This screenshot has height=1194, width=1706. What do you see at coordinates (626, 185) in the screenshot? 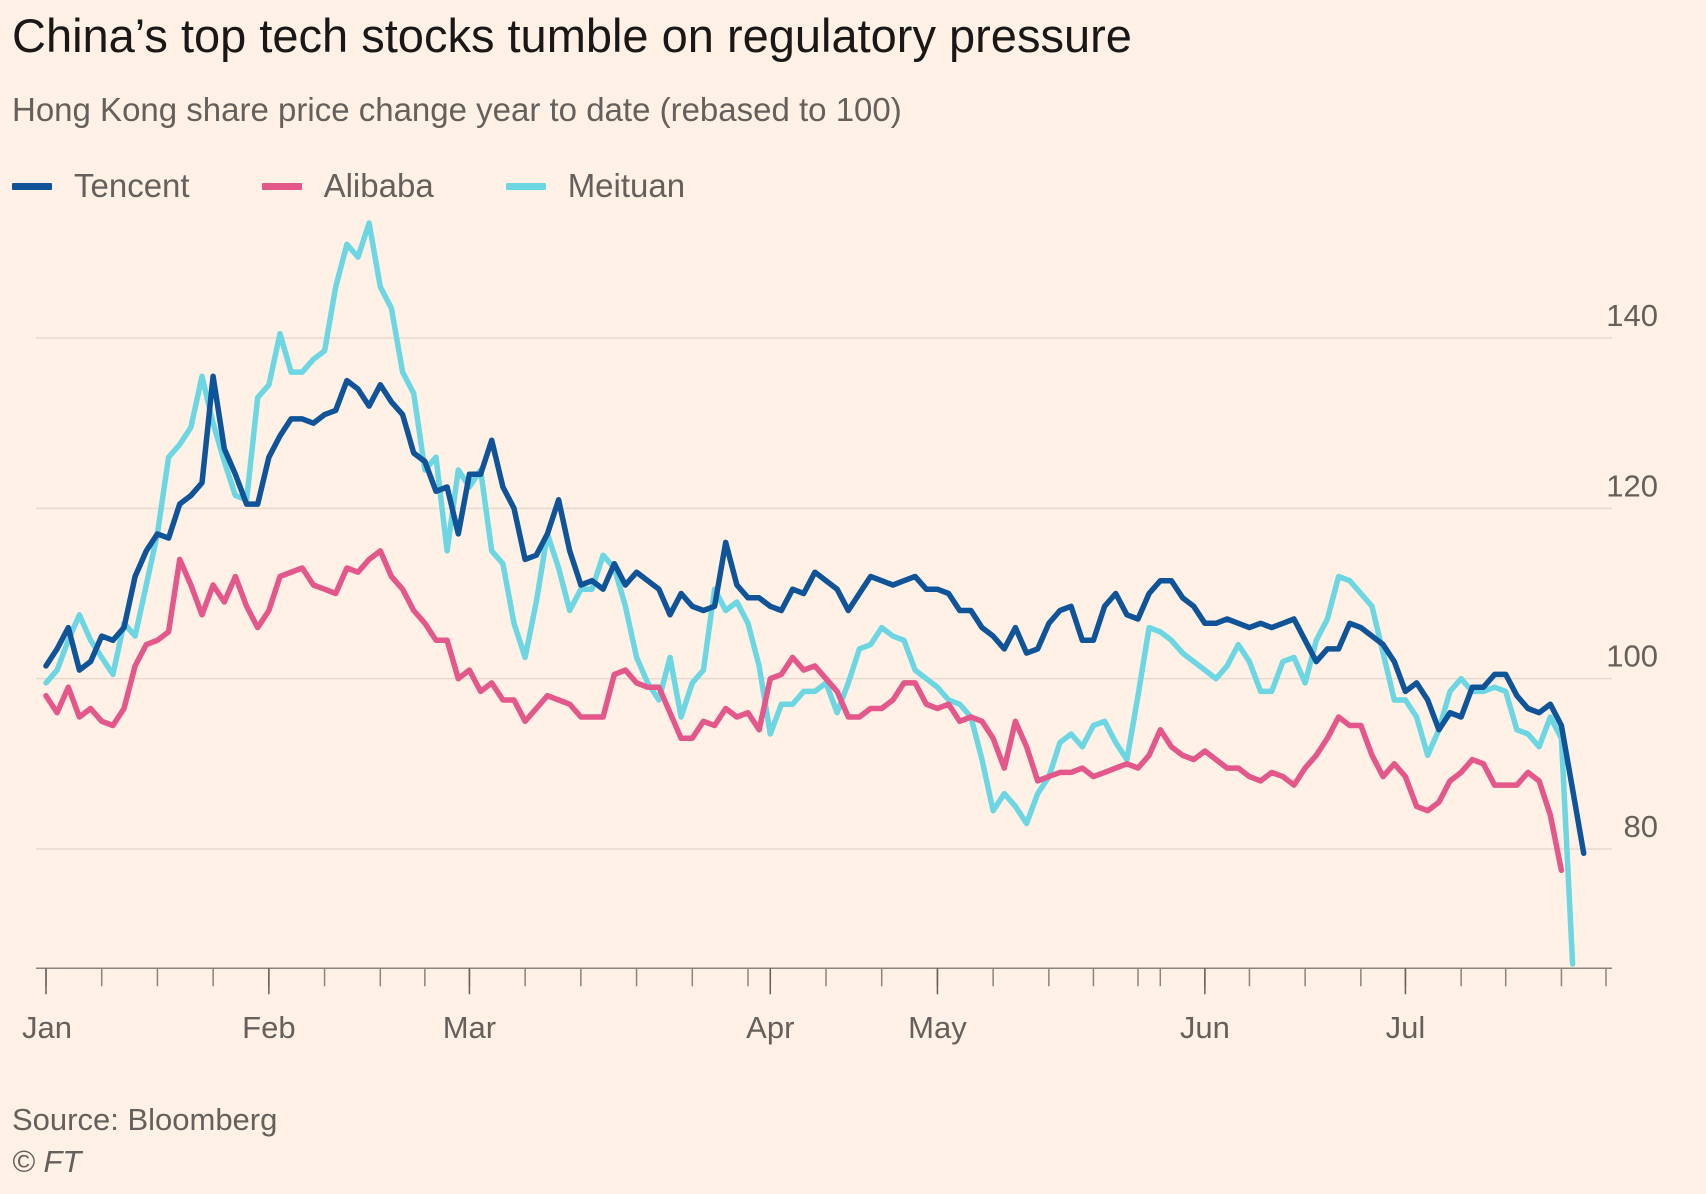
I see `legend-label-meituan: Meituan` at bounding box center [626, 185].